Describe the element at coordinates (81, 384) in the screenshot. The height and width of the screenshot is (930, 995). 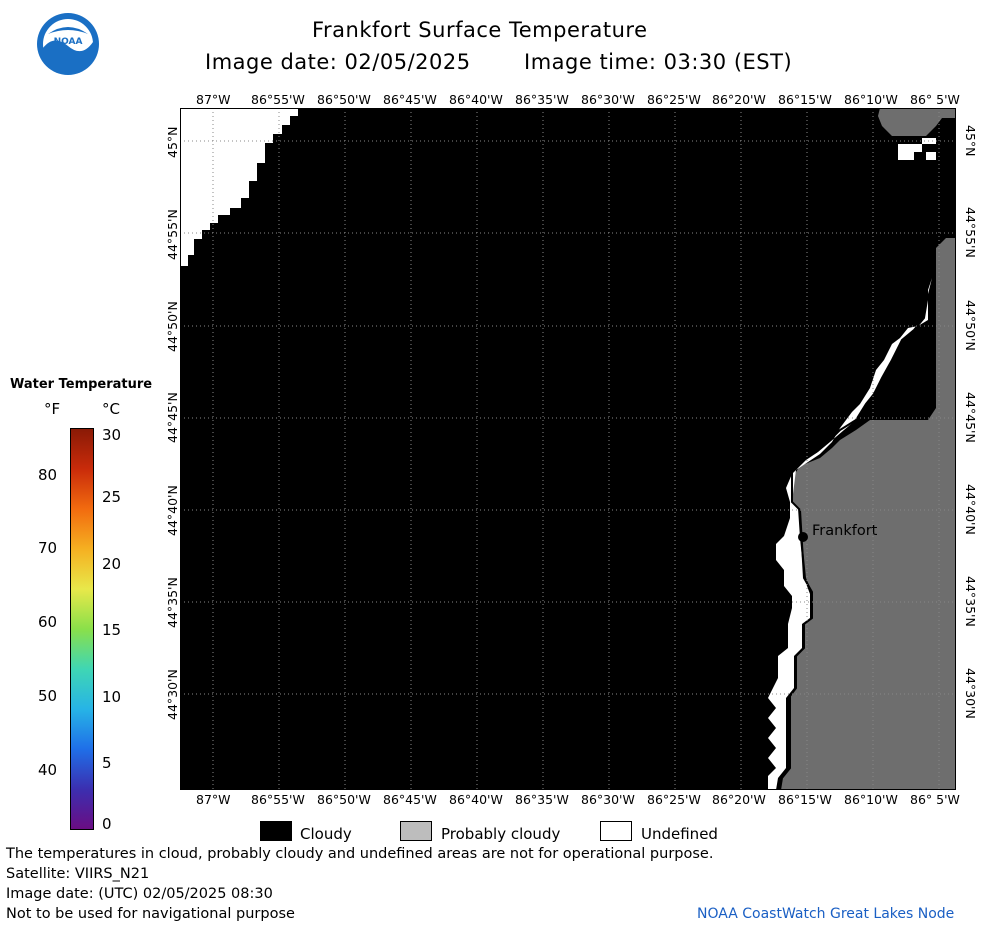
I see `colorbar-title: Water Temperature` at that location.